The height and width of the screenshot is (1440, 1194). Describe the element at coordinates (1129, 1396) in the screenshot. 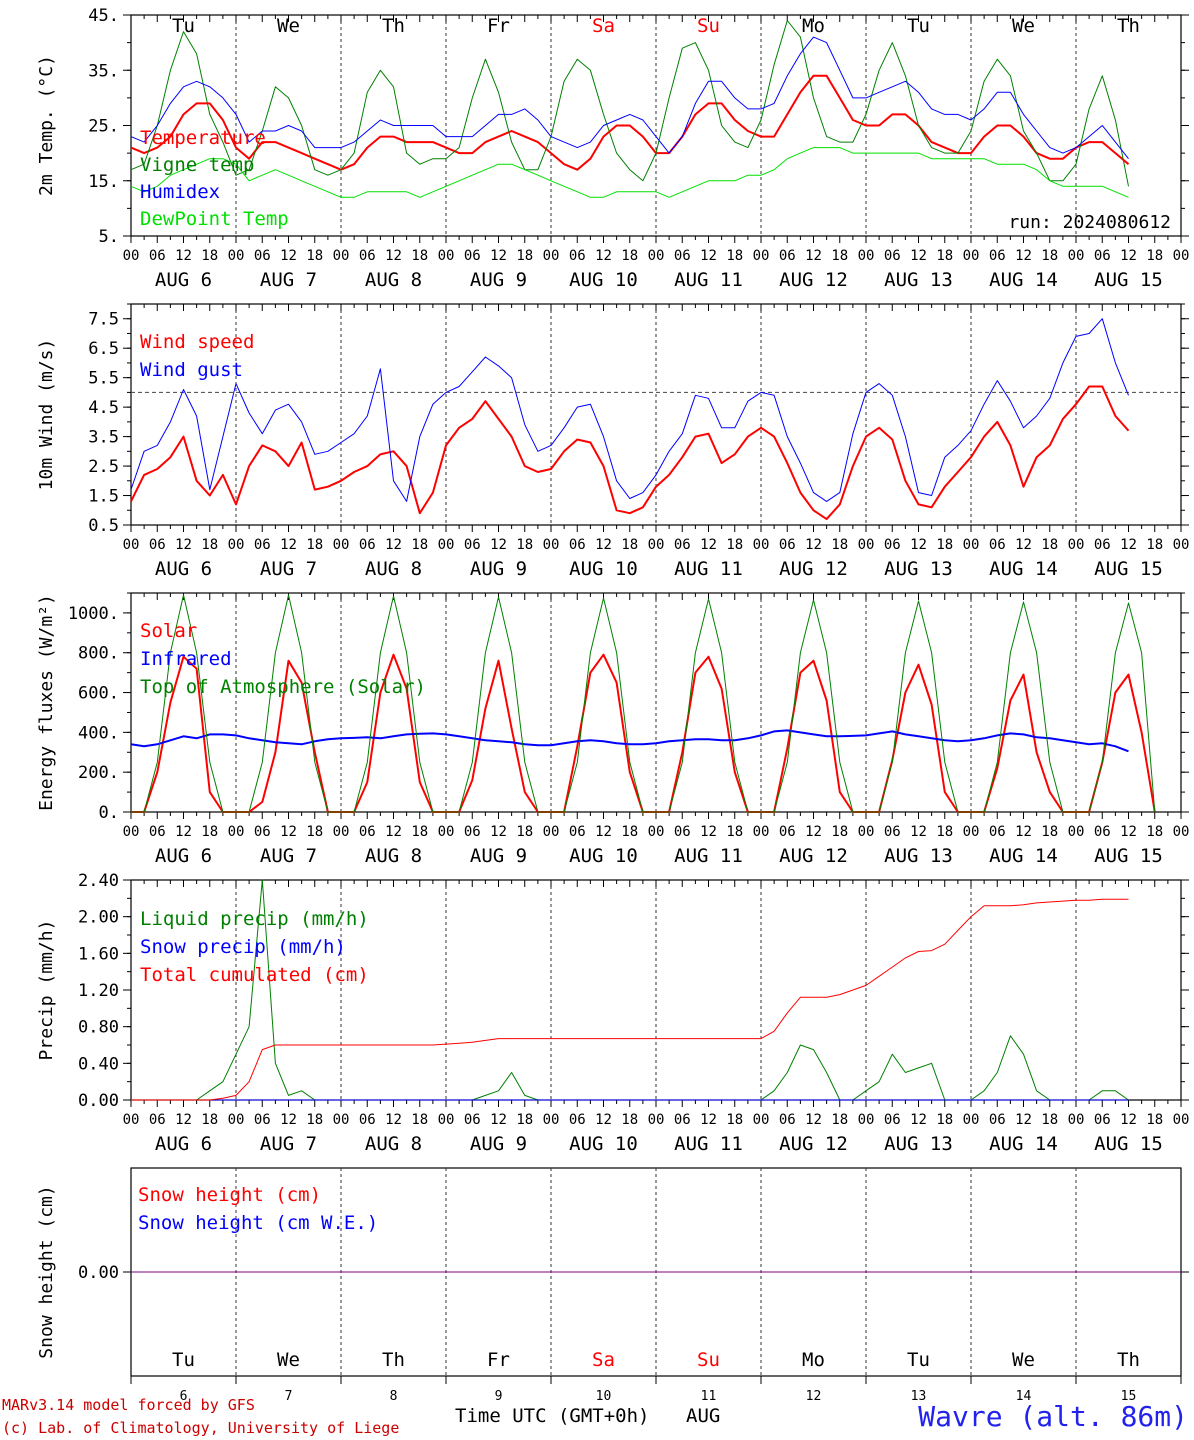

I see `day-number-label: 15` at that location.